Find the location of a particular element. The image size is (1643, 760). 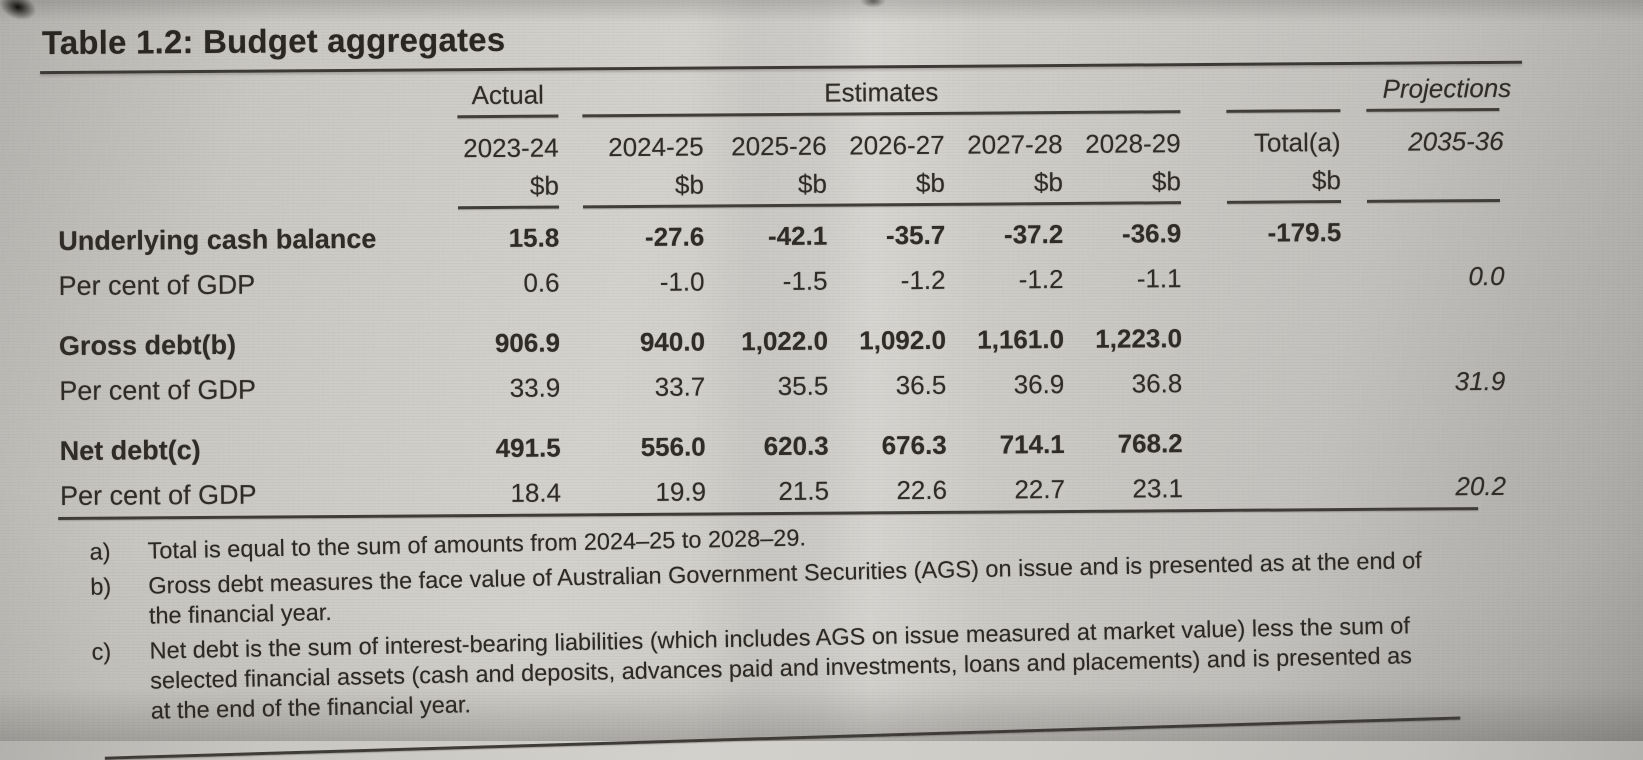

value-cell: 33.7 is located at coordinates (680, 386).